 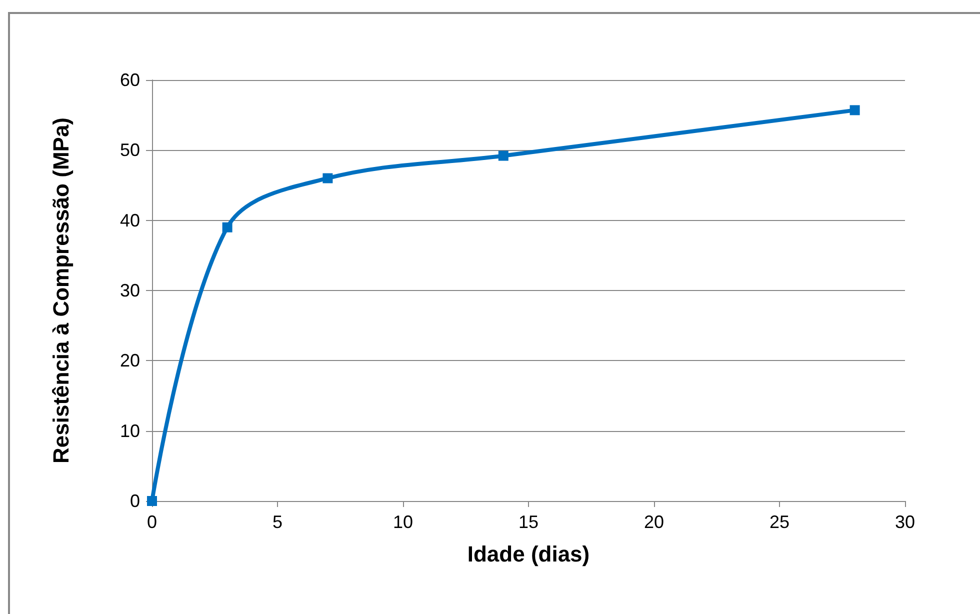 What do you see at coordinates (130, 430) in the screenshot?
I see `y-tick-label: 10` at bounding box center [130, 430].